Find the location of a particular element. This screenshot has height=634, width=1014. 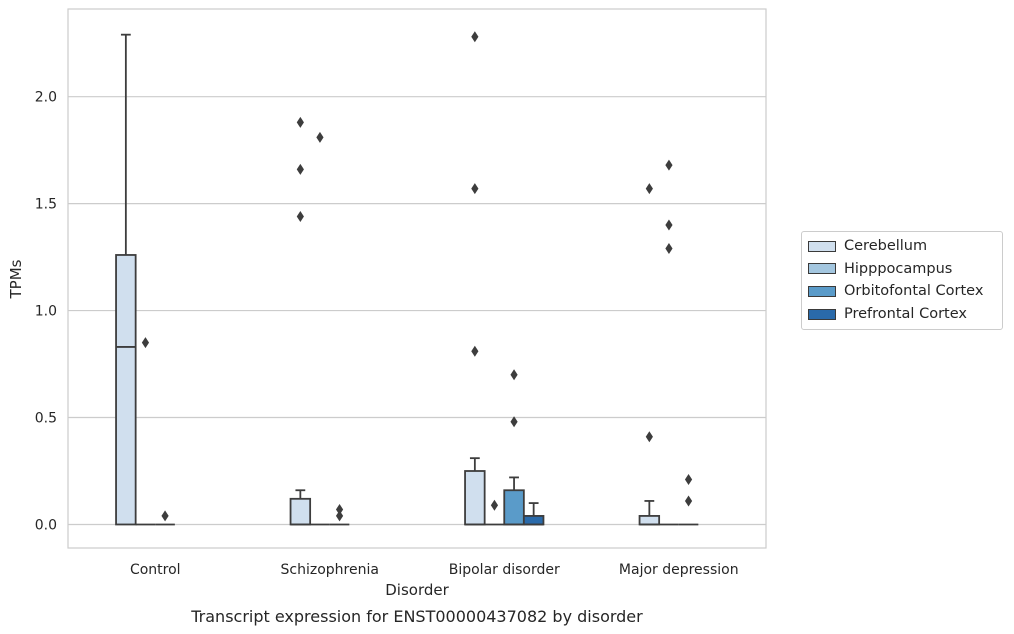

box-prefrontal-cortex is located at coordinates (533, 514).